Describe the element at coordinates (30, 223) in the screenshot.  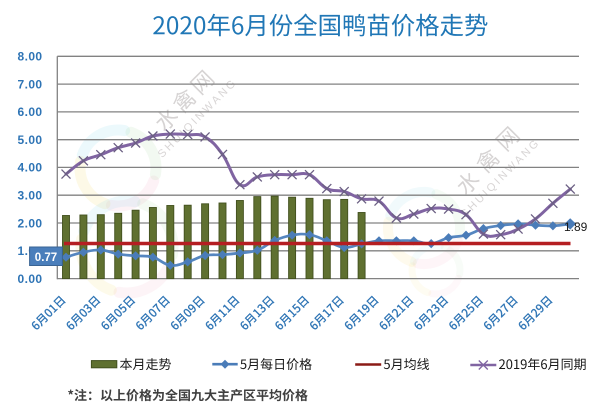
I see `svg-text: 2.00` at that location.